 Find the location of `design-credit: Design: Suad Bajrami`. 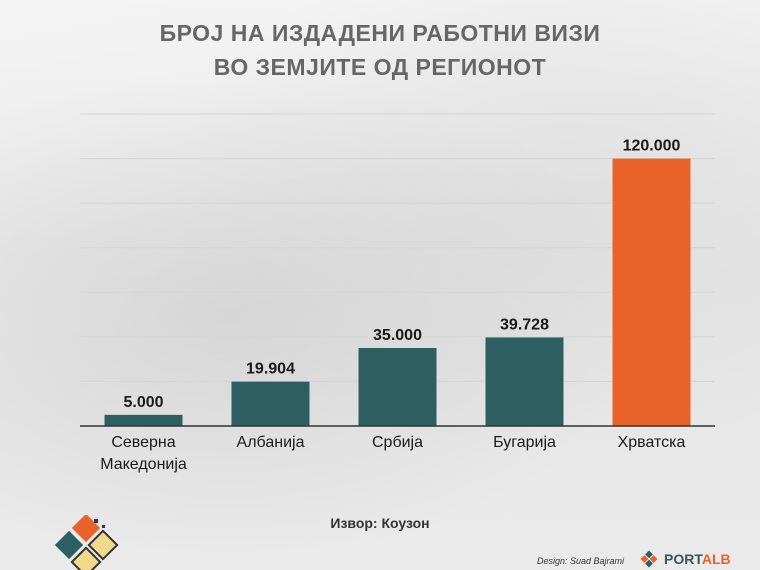

design-credit: Design: Suad Bajrami is located at coordinates (581, 561).